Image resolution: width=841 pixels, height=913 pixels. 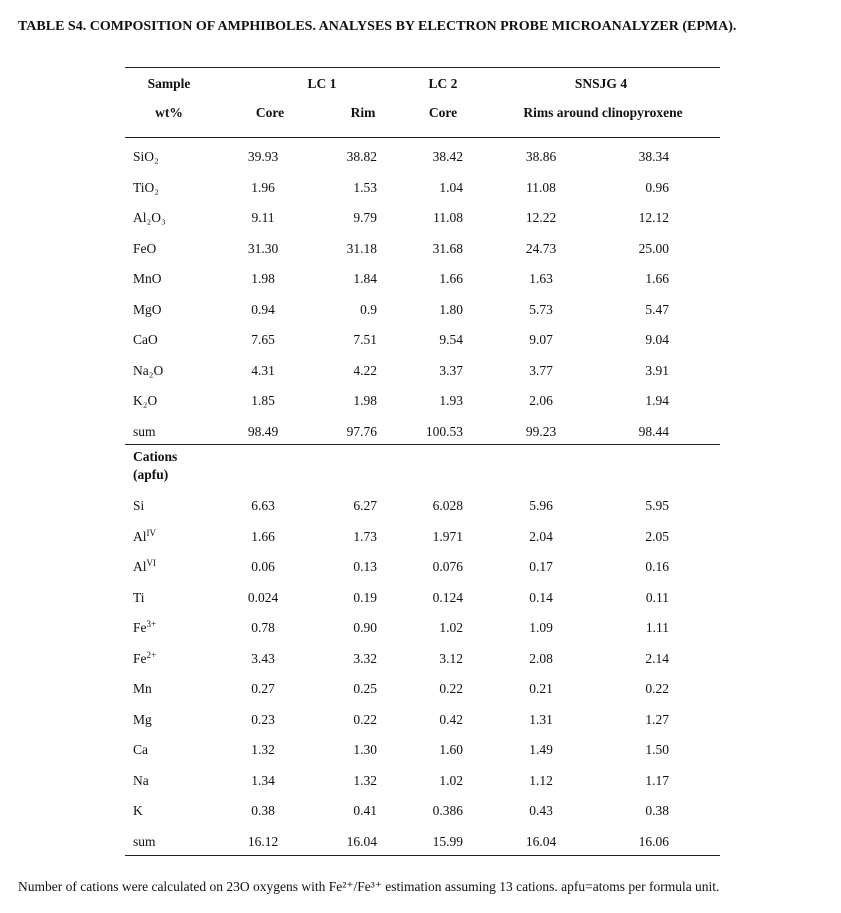 I want to click on cell: 0.96, so click(x=657, y=187).